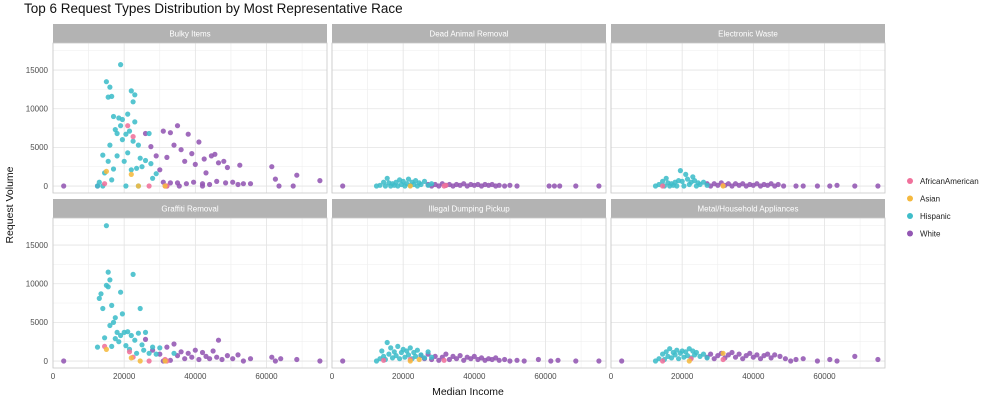 Image resolution: width=996 pixels, height=400 pixels. Describe the element at coordinates (37, 109) in the screenshot. I see `y-tick-label: 10000` at that location.